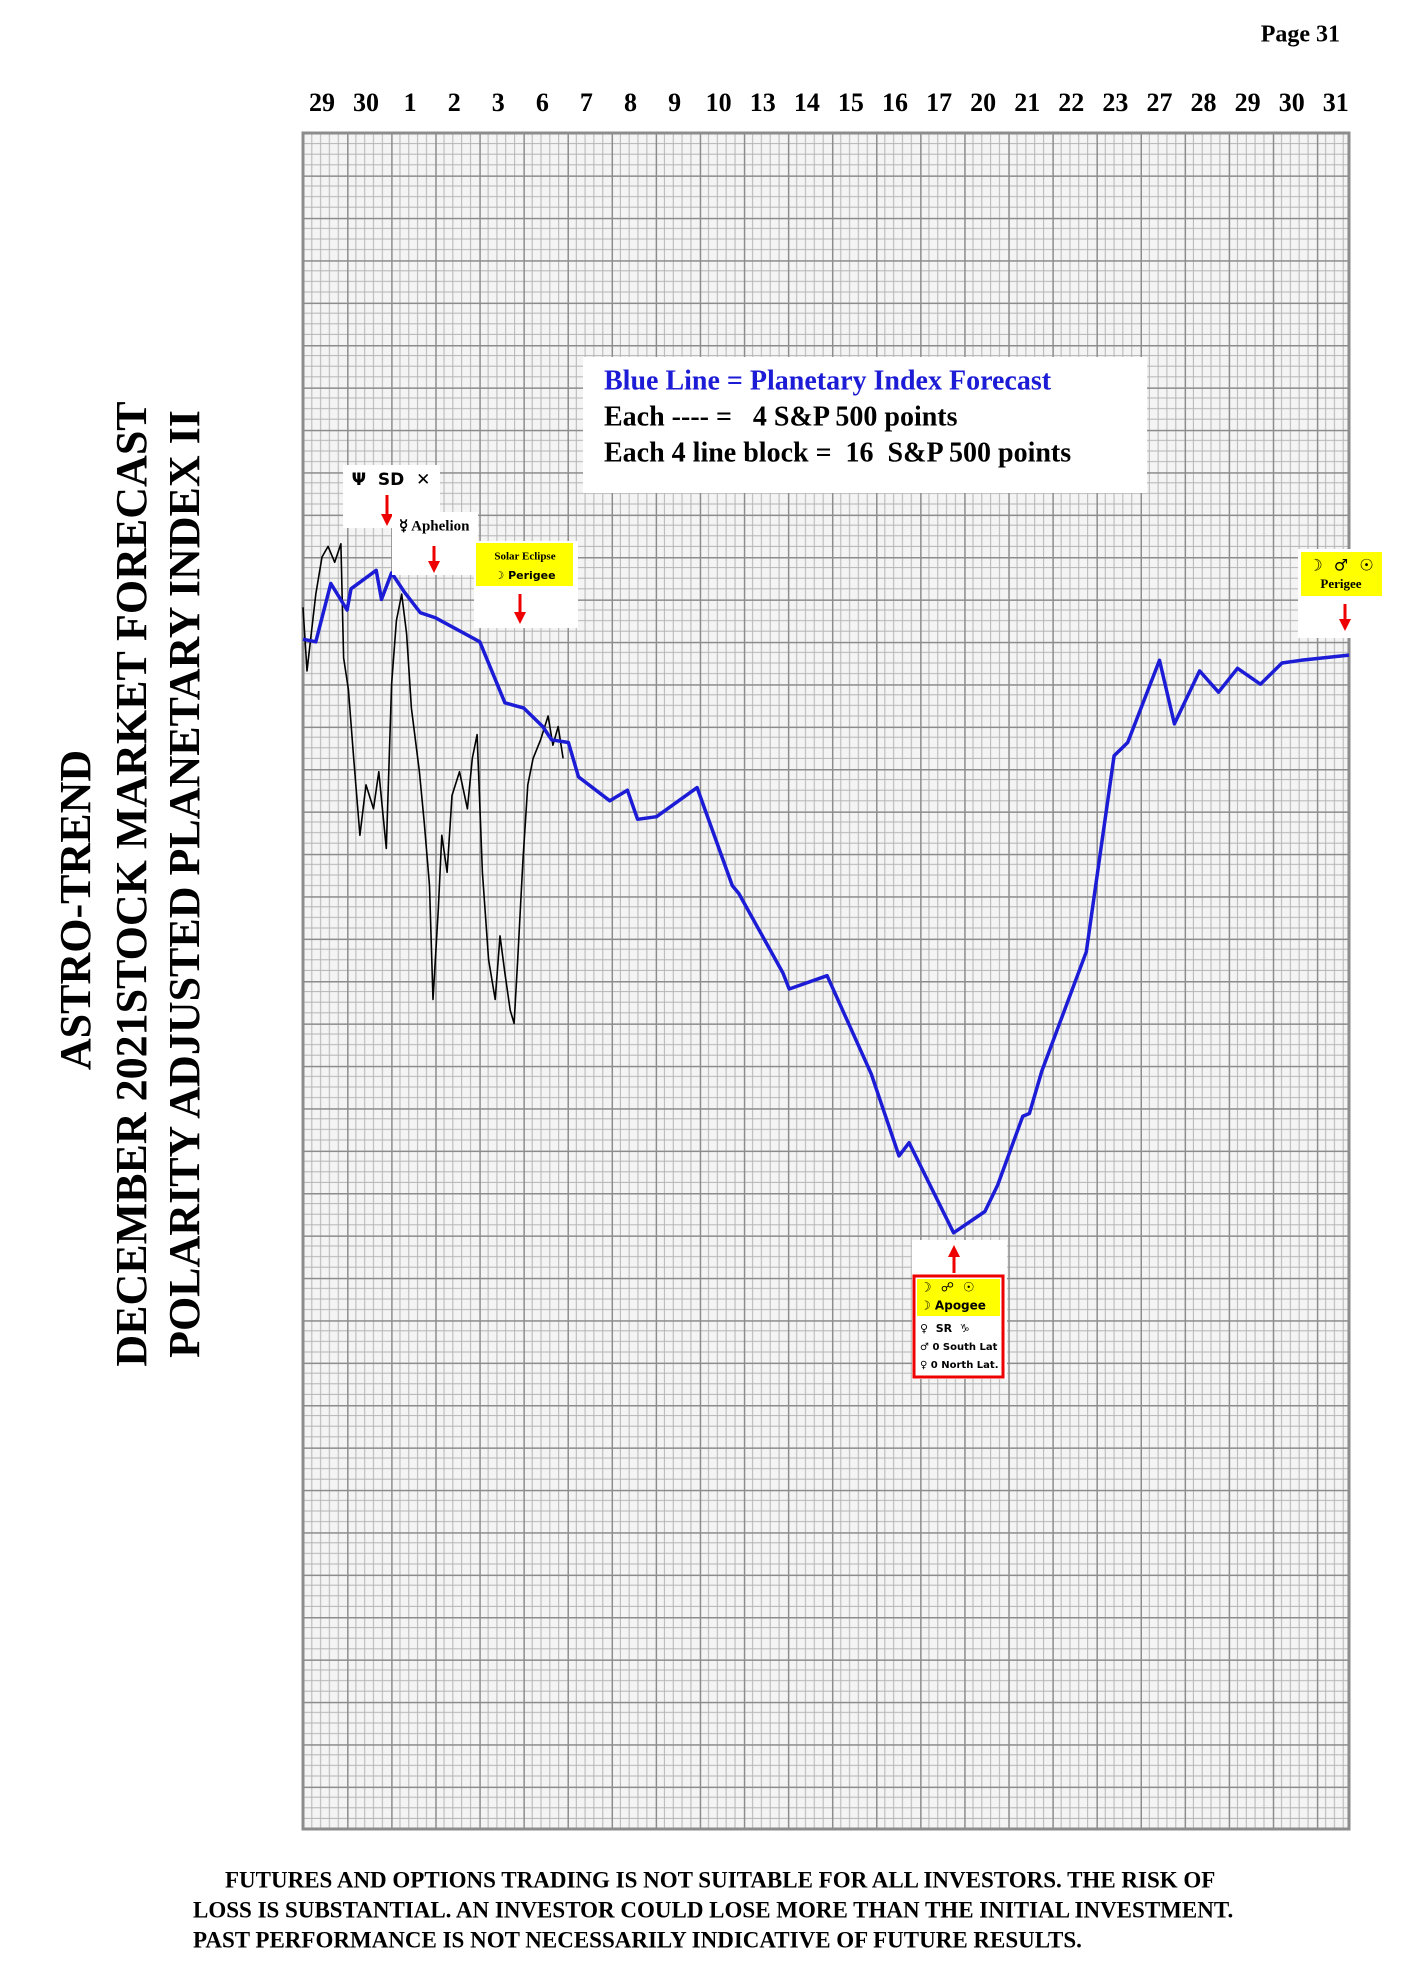 The height and width of the screenshot is (1980, 1427). I want to click on x-tick-label: 3, so click(498, 102).